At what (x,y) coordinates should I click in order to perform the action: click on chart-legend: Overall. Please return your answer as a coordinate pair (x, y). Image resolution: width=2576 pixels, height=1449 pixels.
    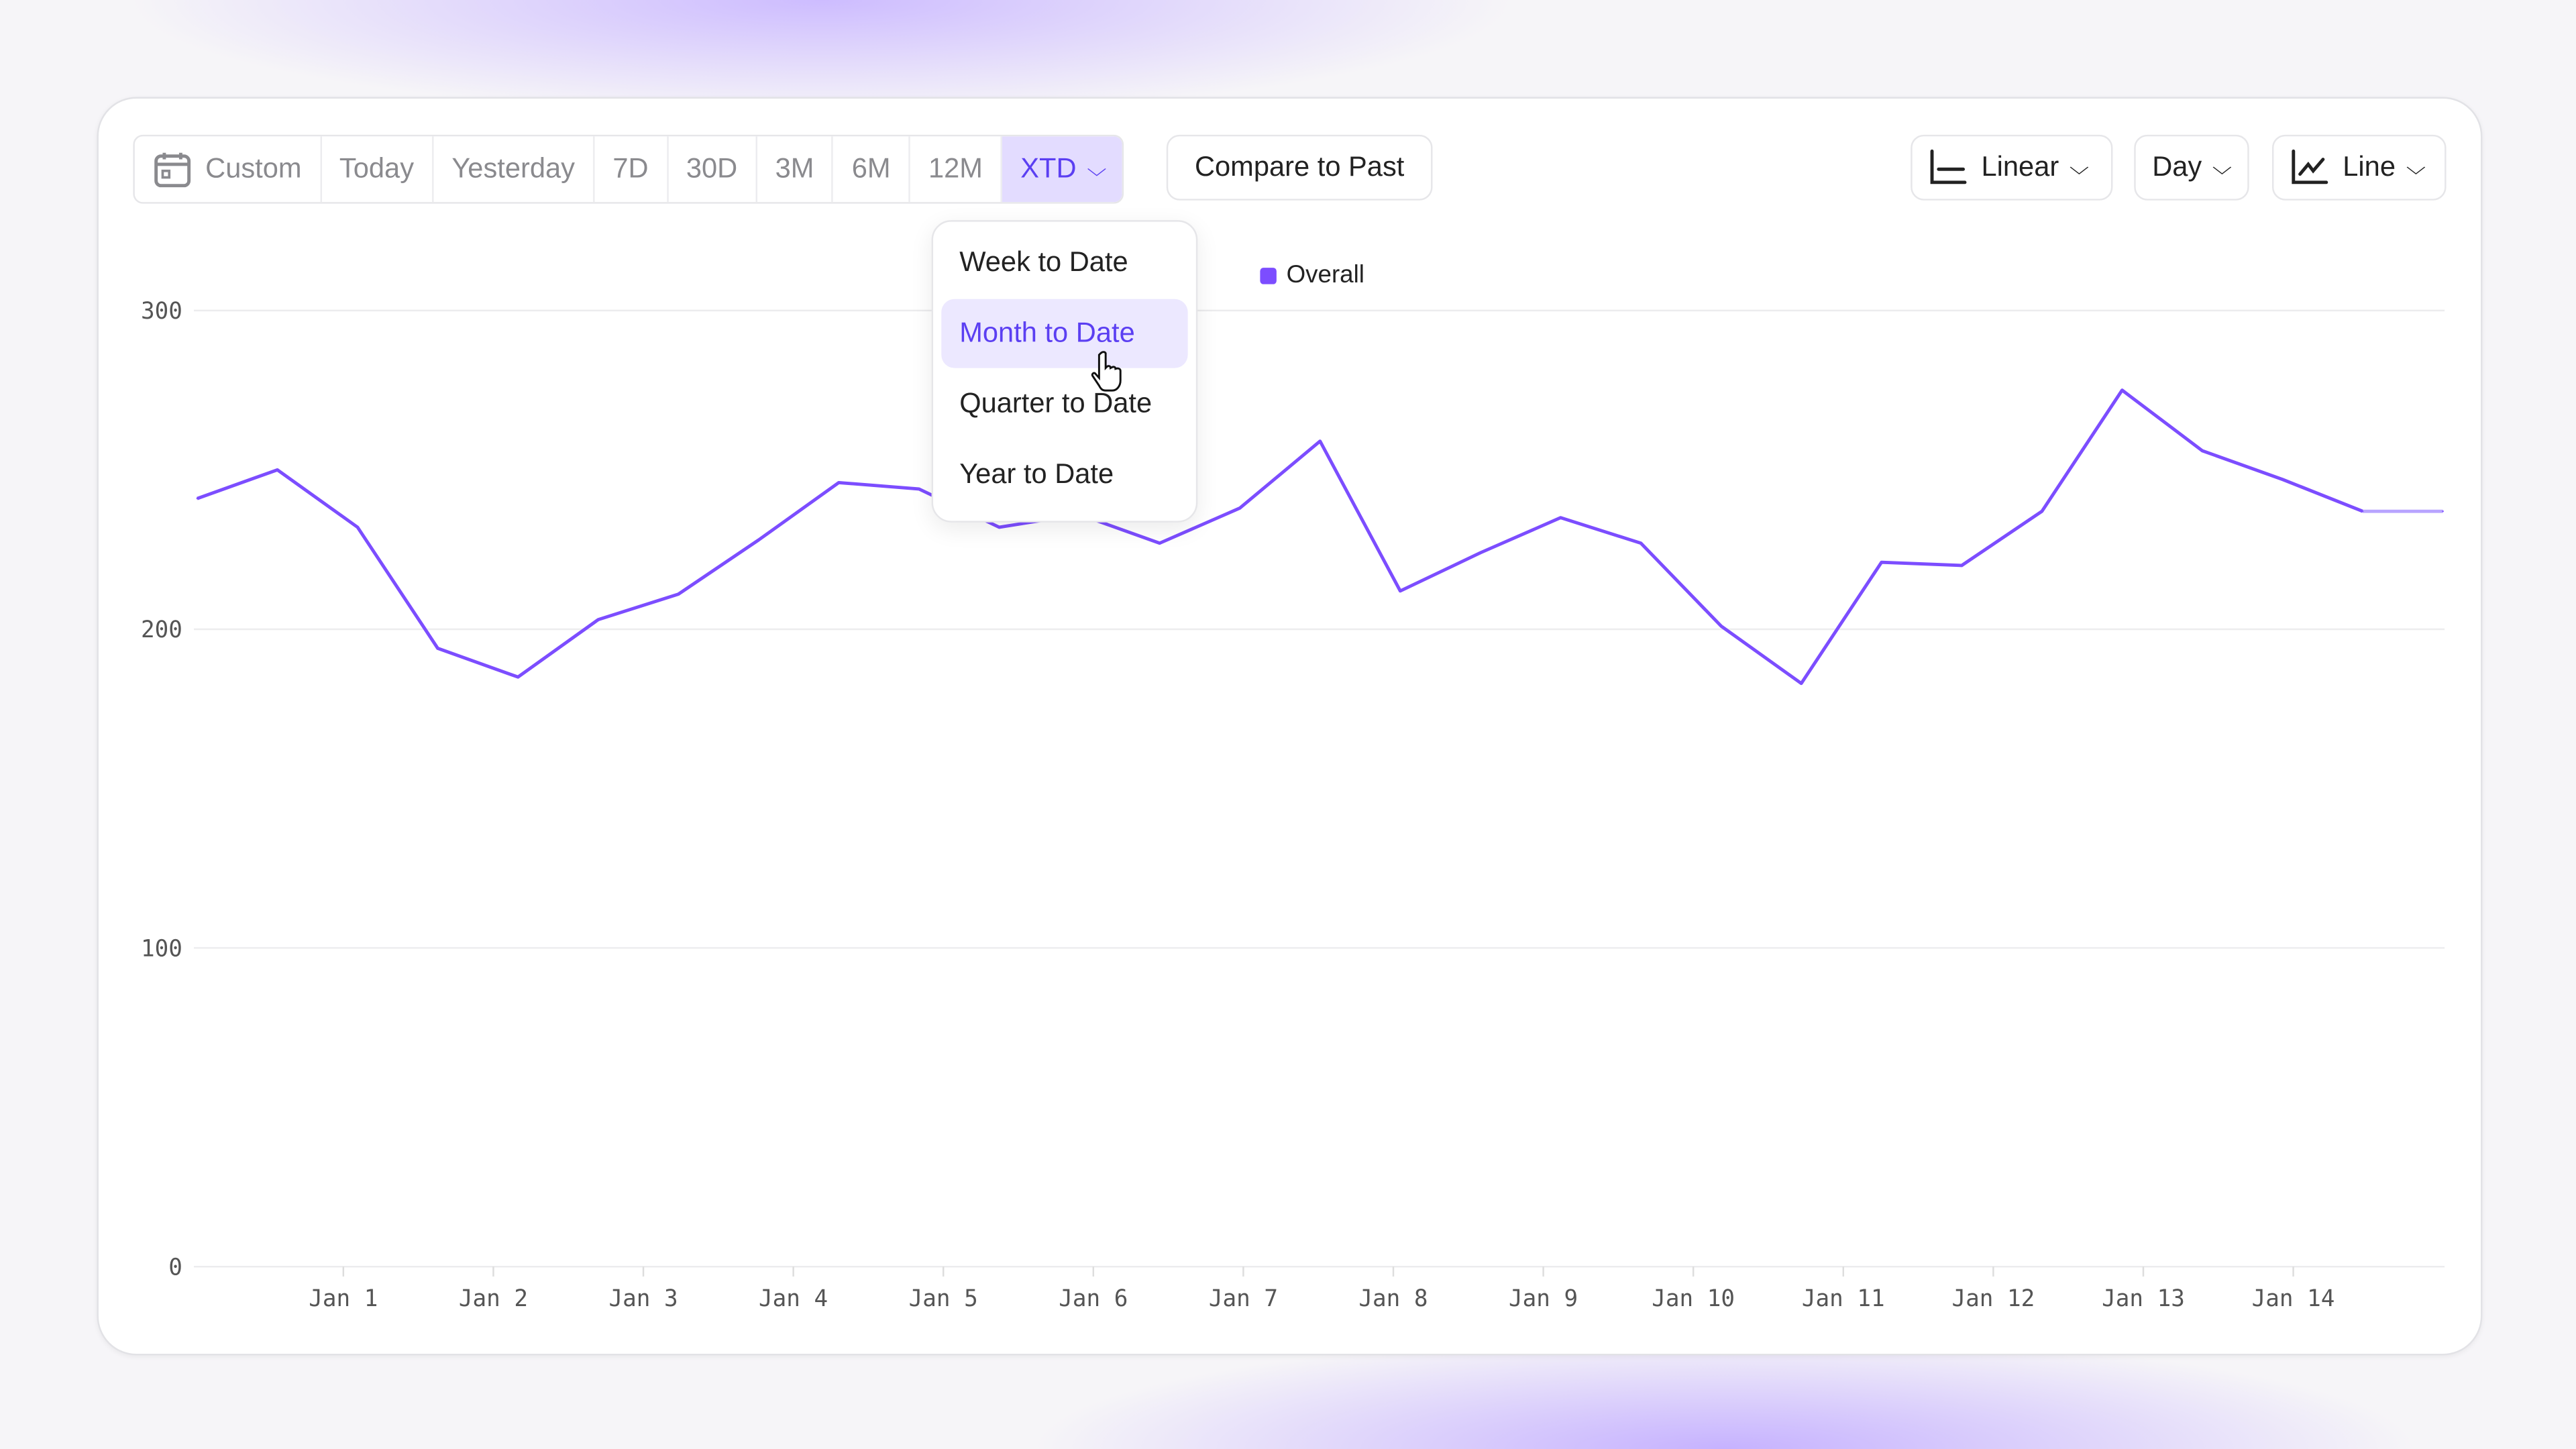
    Looking at the image, I should click on (1312, 275).